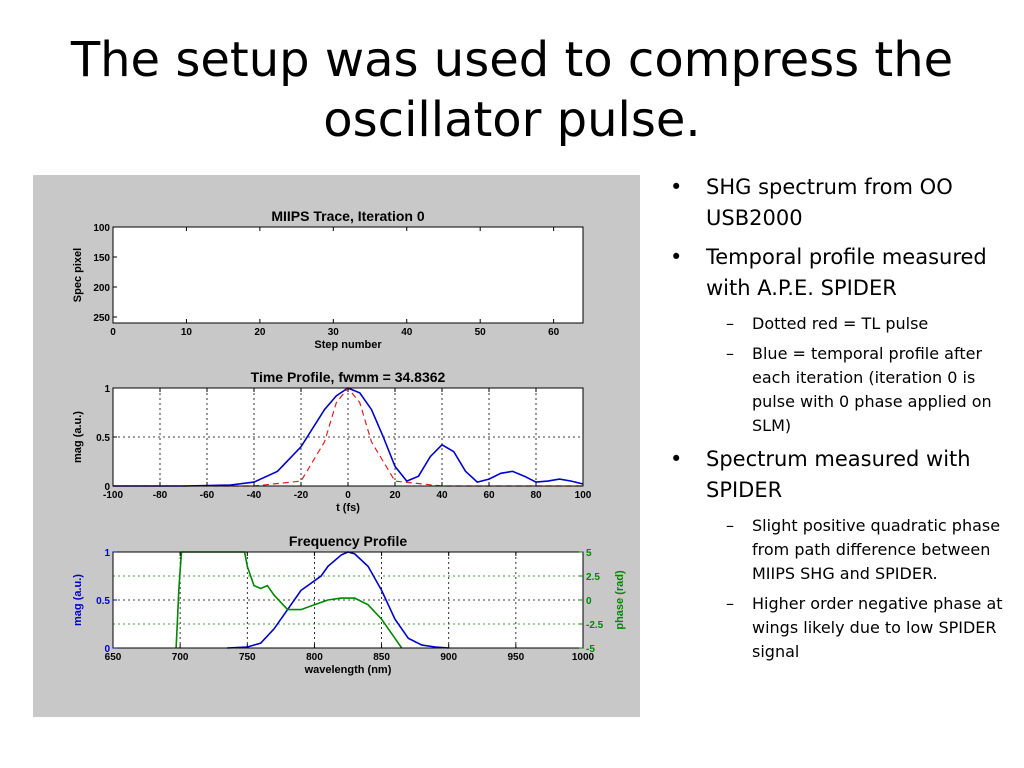 This screenshot has width=1024, height=768. I want to click on x-tick-label: 750, so click(247, 657).